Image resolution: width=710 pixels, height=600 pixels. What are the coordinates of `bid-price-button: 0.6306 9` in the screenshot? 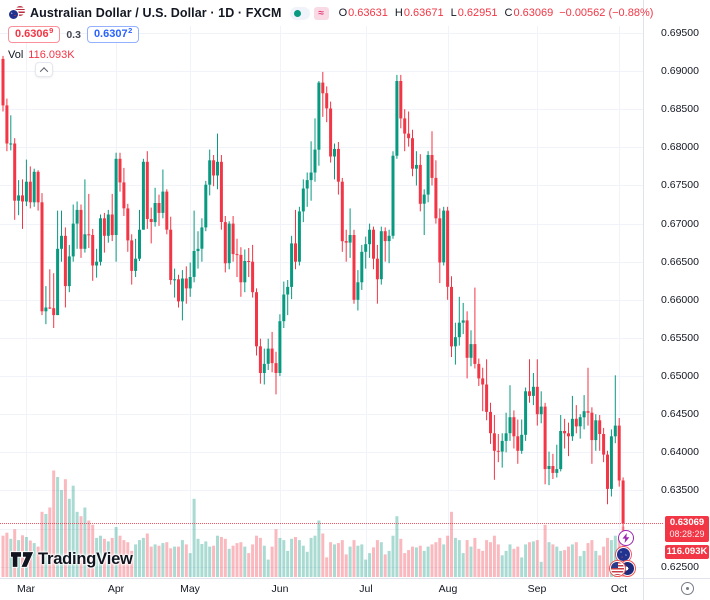 It's located at (34, 34).